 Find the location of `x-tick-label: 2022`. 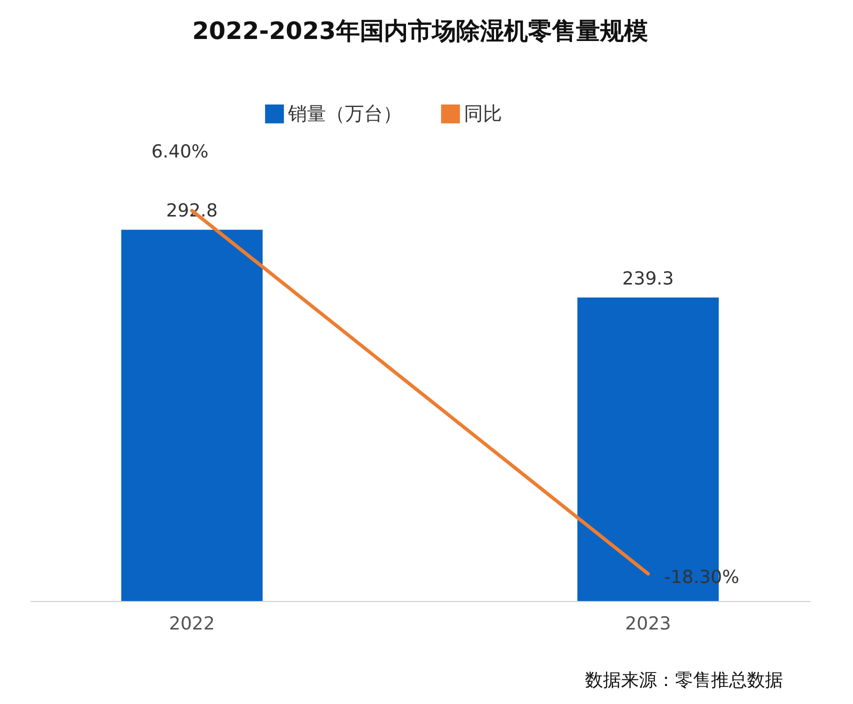

x-tick-label: 2022 is located at coordinates (192, 624).